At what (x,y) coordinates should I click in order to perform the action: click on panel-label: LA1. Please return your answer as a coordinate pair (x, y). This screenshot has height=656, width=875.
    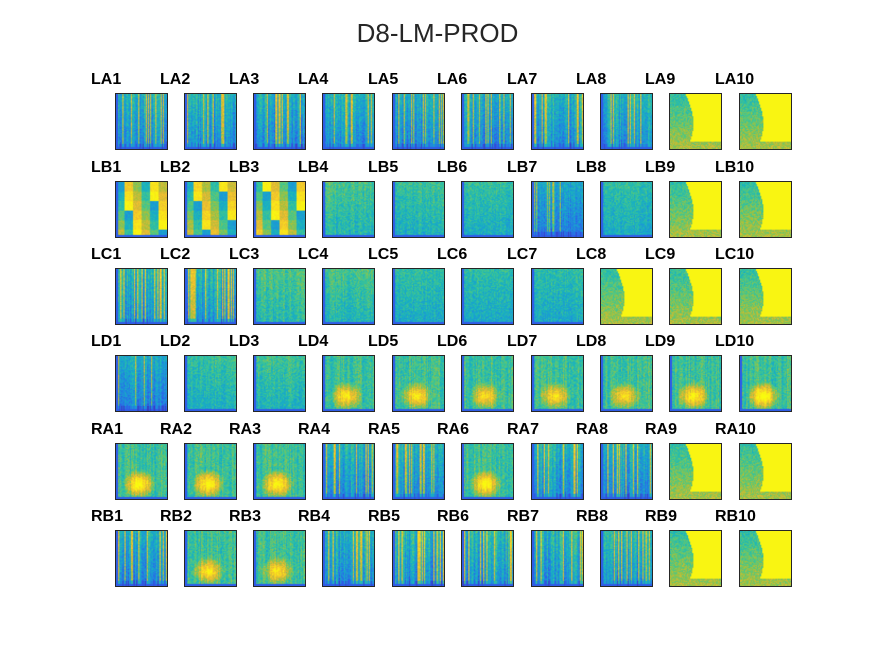
    Looking at the image, I should click on (106, 80).